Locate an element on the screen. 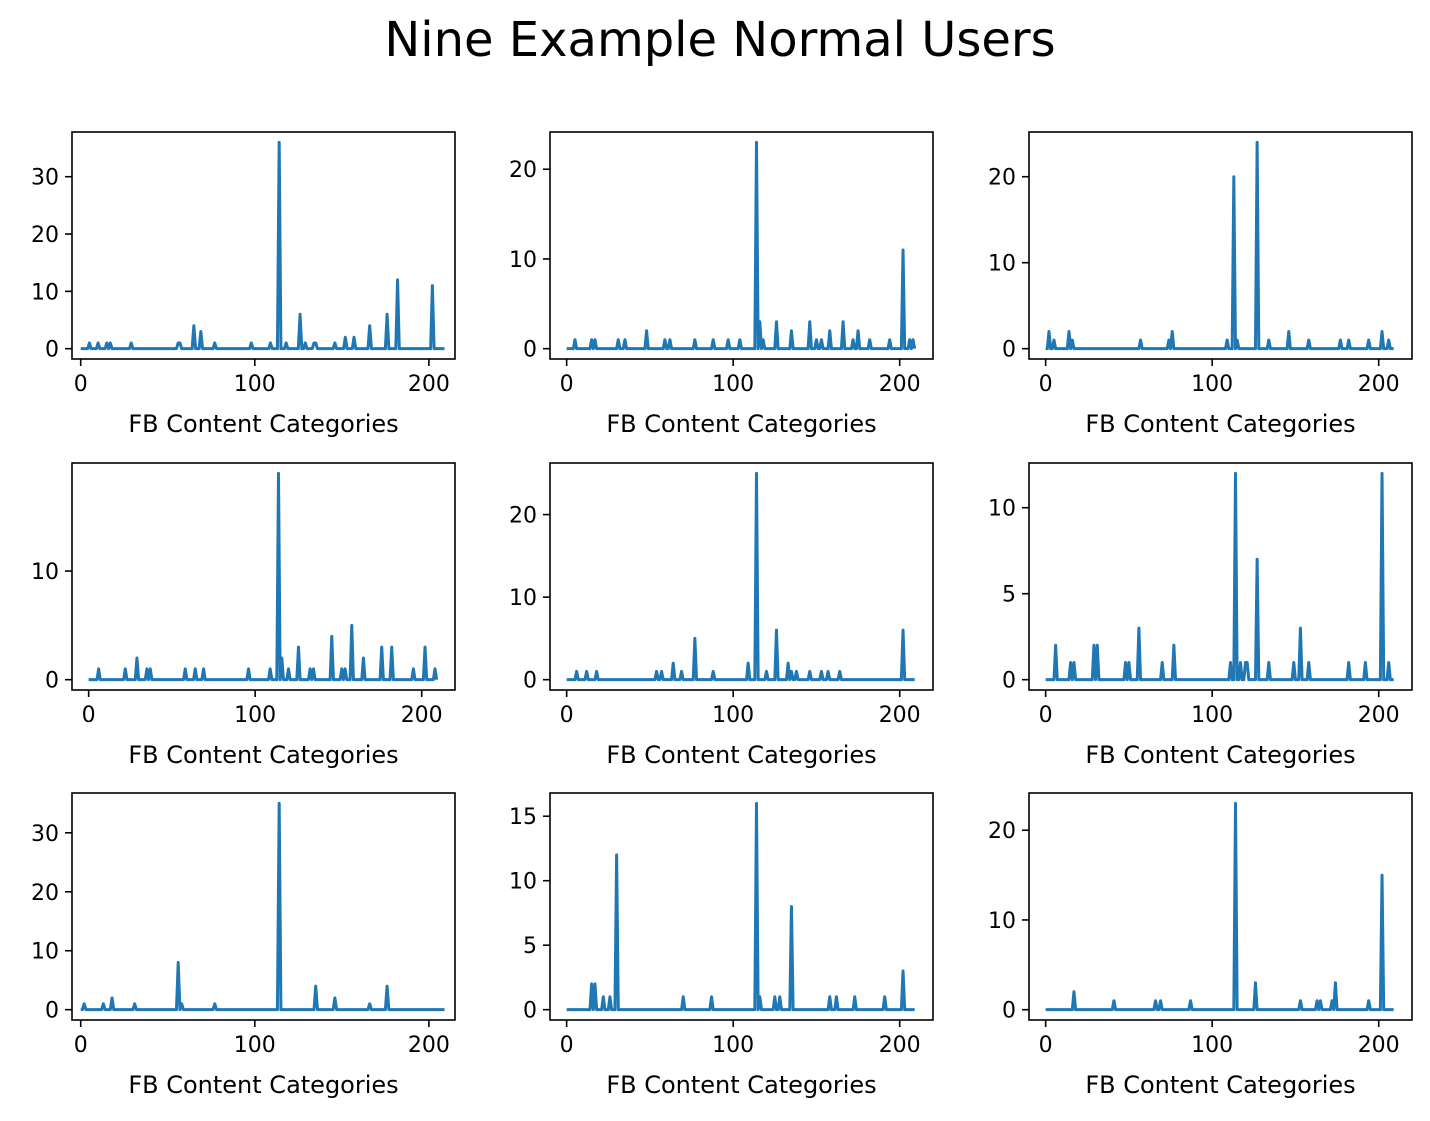 Image resolution: width=1430 pixels, height=1121 pixels. subplot-8: 0 100 200 0 5 10 15 FB Content Categories is located at coordinates (721, 945).